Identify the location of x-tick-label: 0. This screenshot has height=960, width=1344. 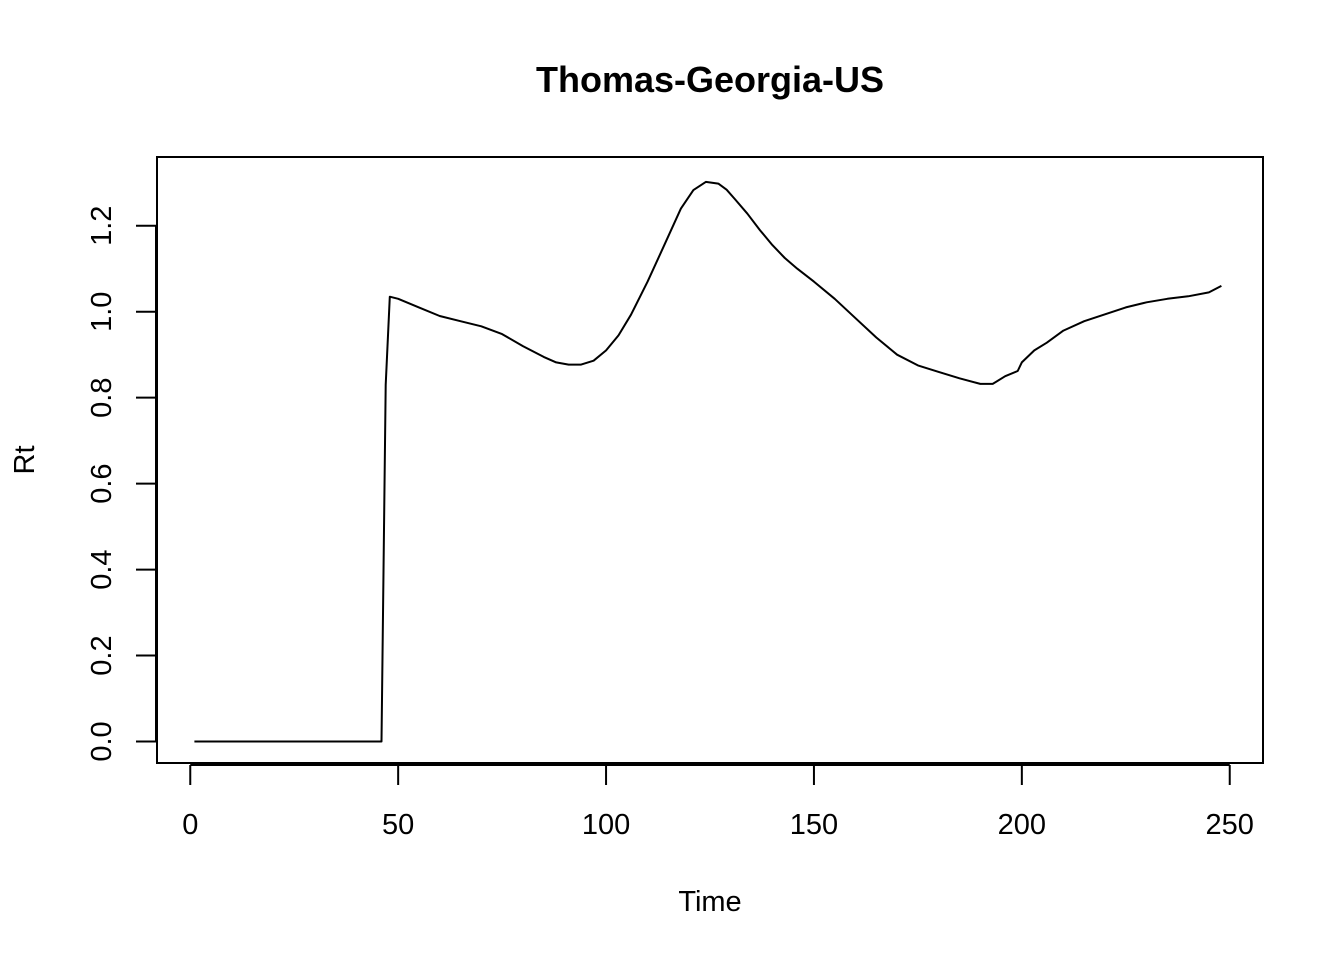
(190, 825).